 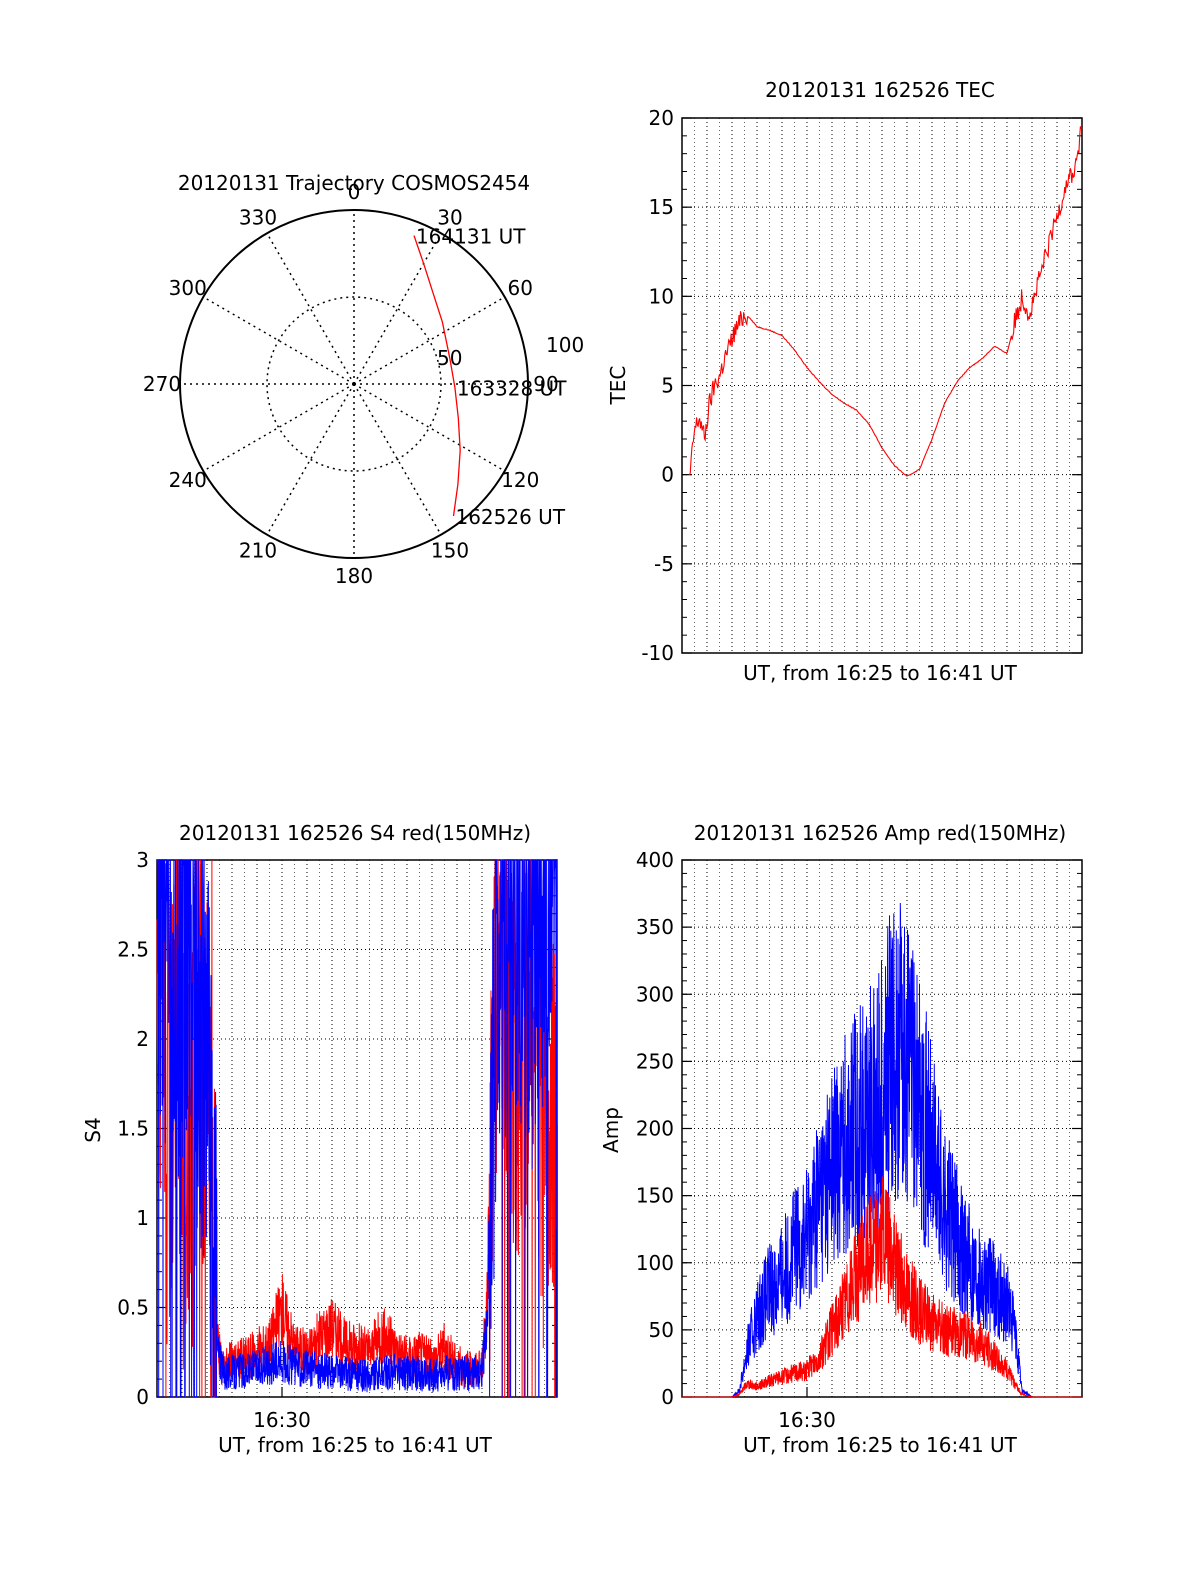 I want to click on polar-outer-circle, so click(x=354, y=384).